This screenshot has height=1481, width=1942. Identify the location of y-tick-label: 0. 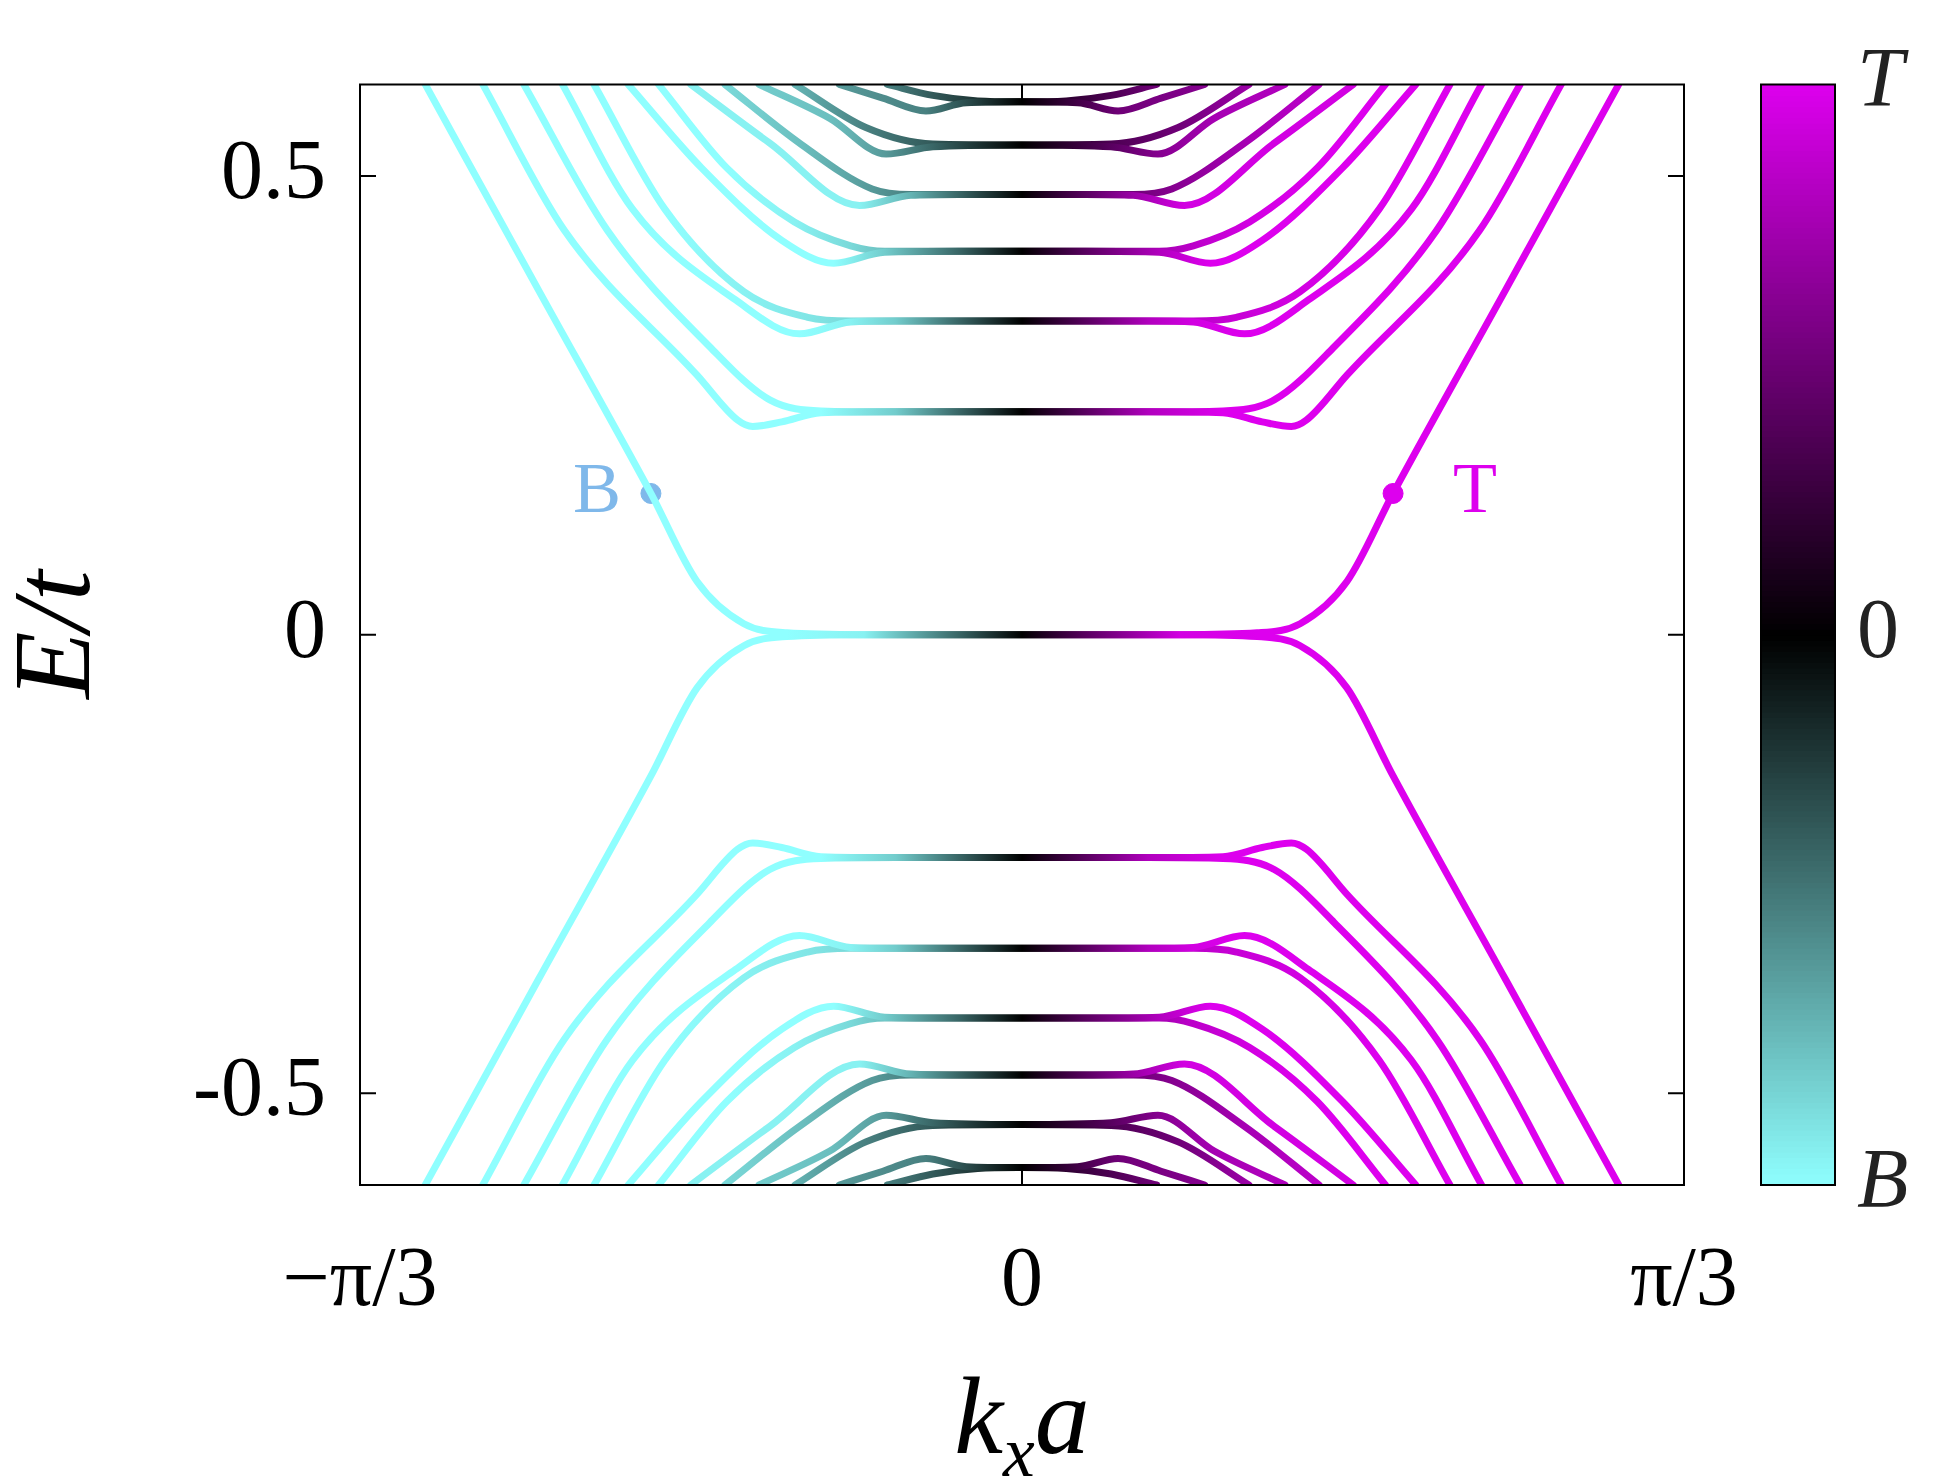
(305, 628).